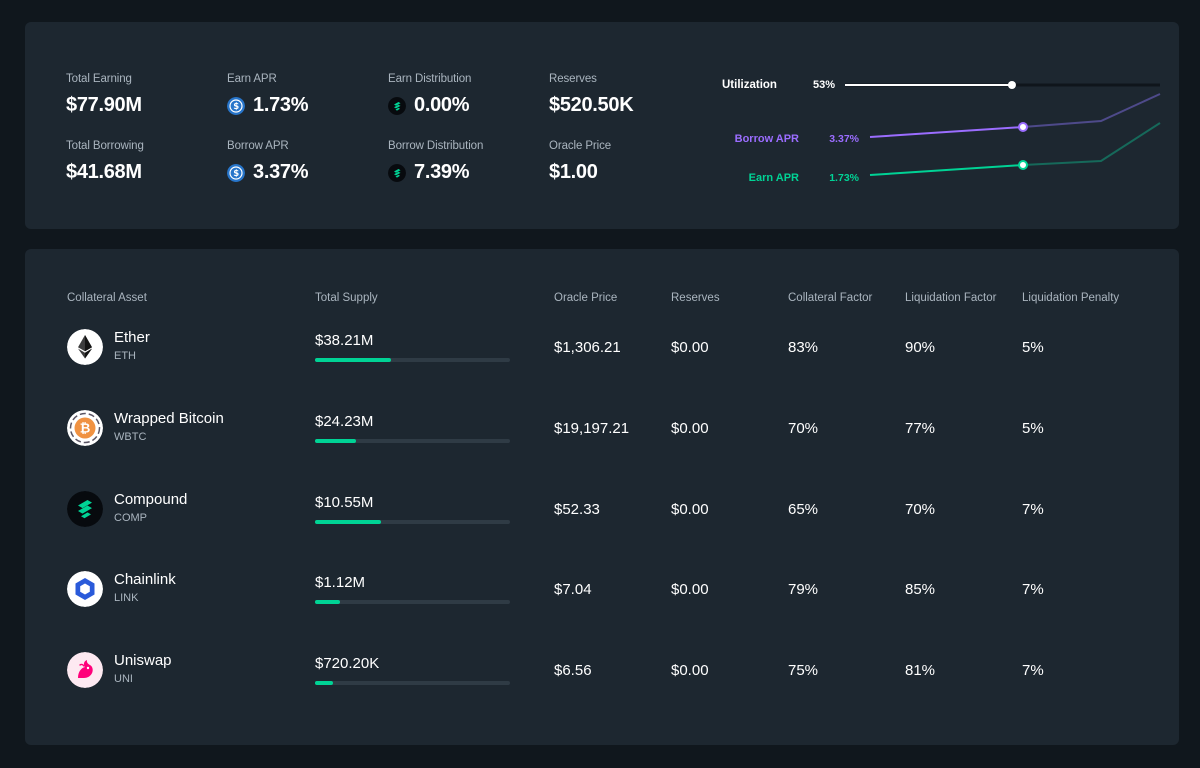  I want to click on oracle-price-cell: $6.56, so click(573, 670).